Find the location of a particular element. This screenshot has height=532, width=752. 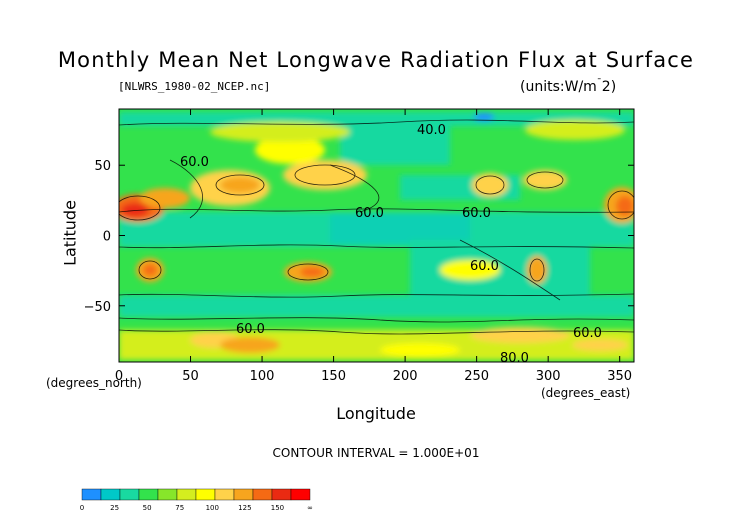

x-tick-label: 200 is located at coordinates (405, 376).